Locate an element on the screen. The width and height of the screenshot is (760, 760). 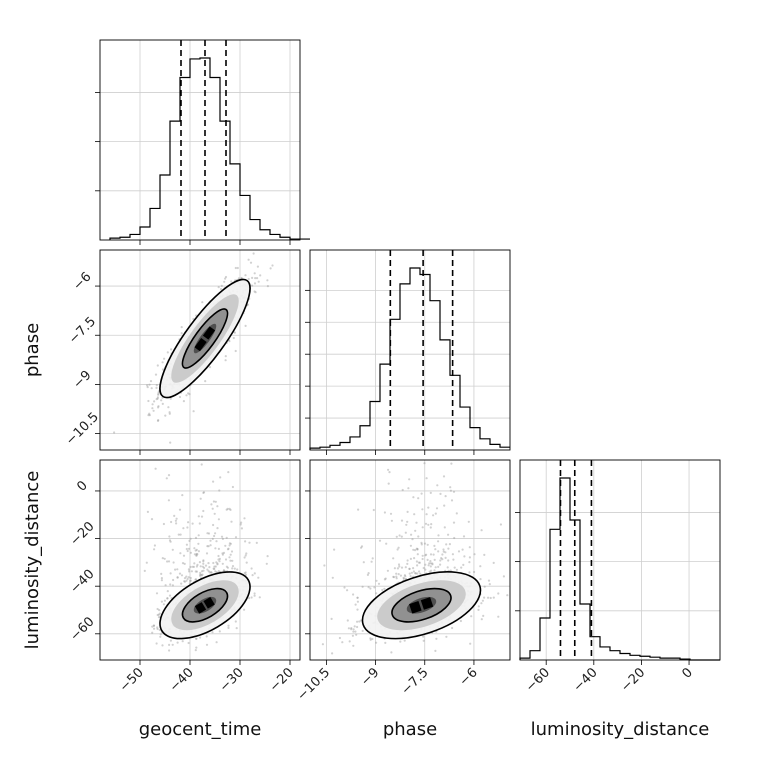
tick-label-luminosity_distance: 0 is located at coordinates (82, 486).